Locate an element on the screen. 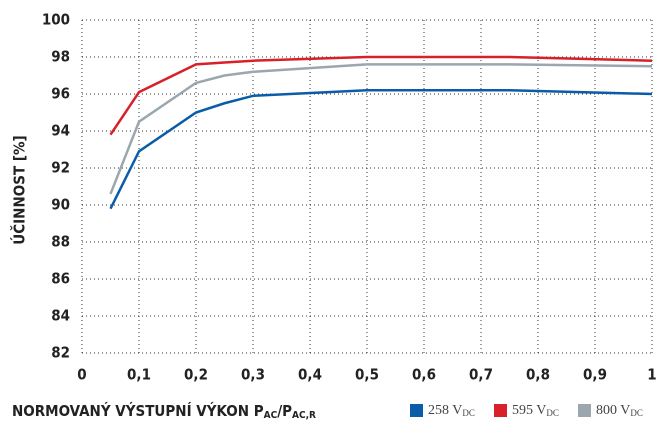 The height and width of the screenshot is (427, 658). y-tick-label: 92 is located at coordinates (60, 168).